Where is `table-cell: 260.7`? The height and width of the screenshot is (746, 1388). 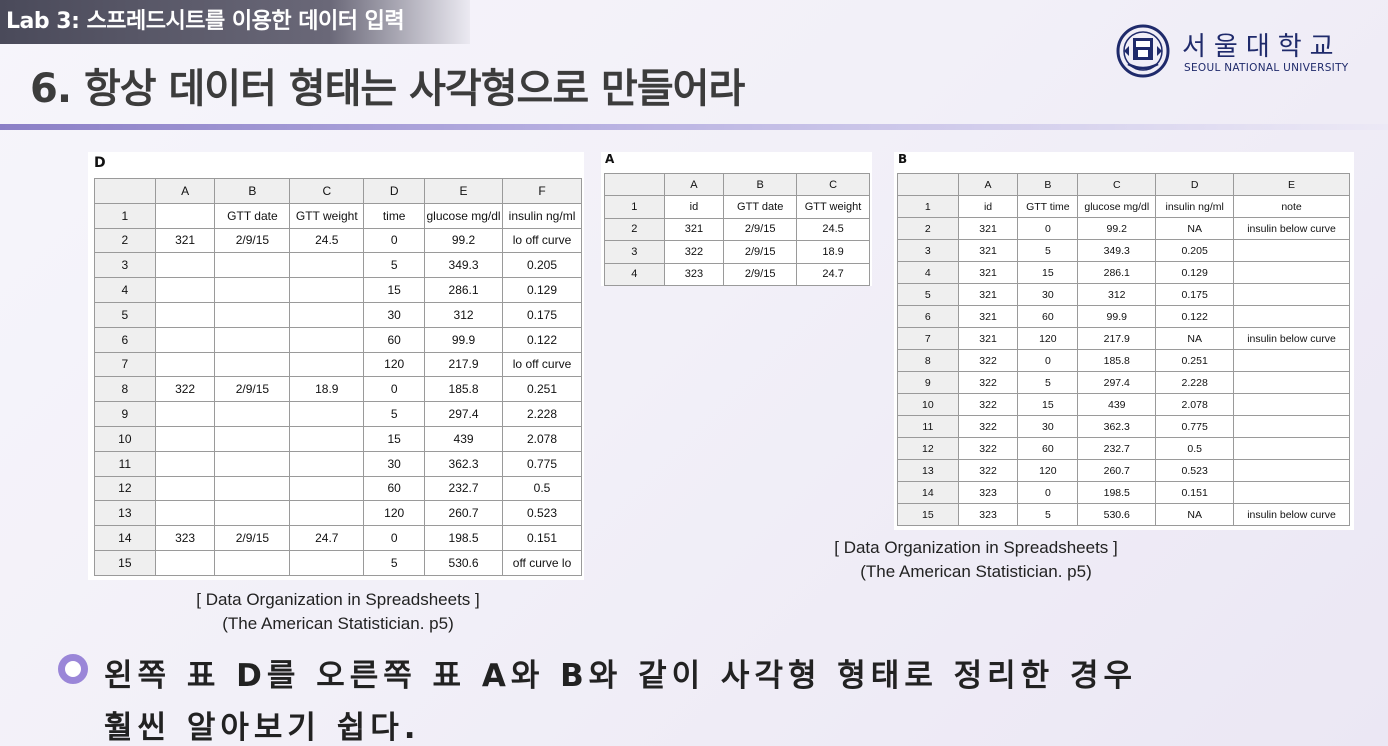 table-cell: 260.7 is located at coordinates (464, 513).